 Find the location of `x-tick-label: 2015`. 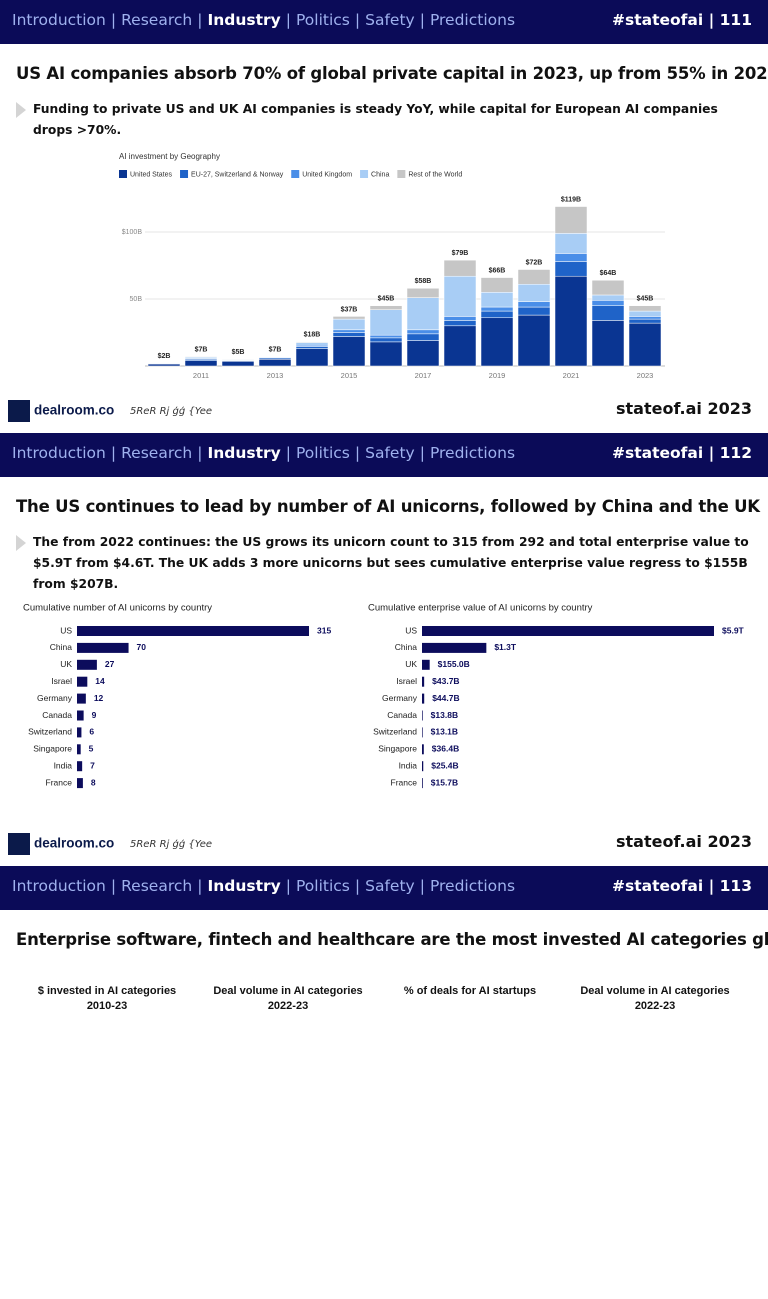

x-tick-label: 2015 is located at coordinates (349, 375).